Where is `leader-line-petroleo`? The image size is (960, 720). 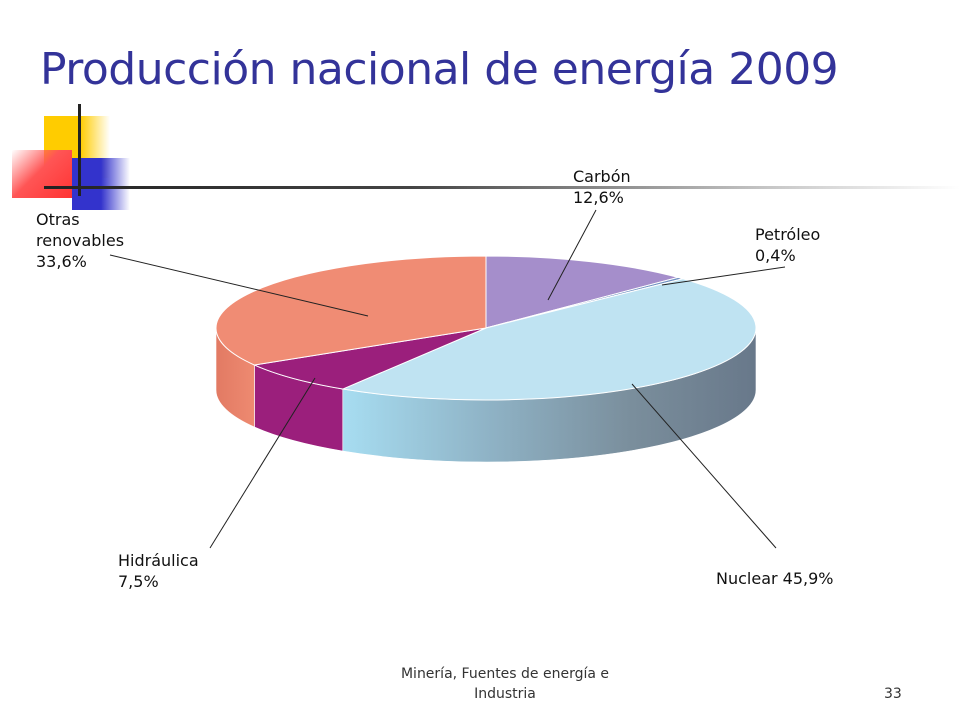 leader-line-petroleo is located at coordinates (723, 276).